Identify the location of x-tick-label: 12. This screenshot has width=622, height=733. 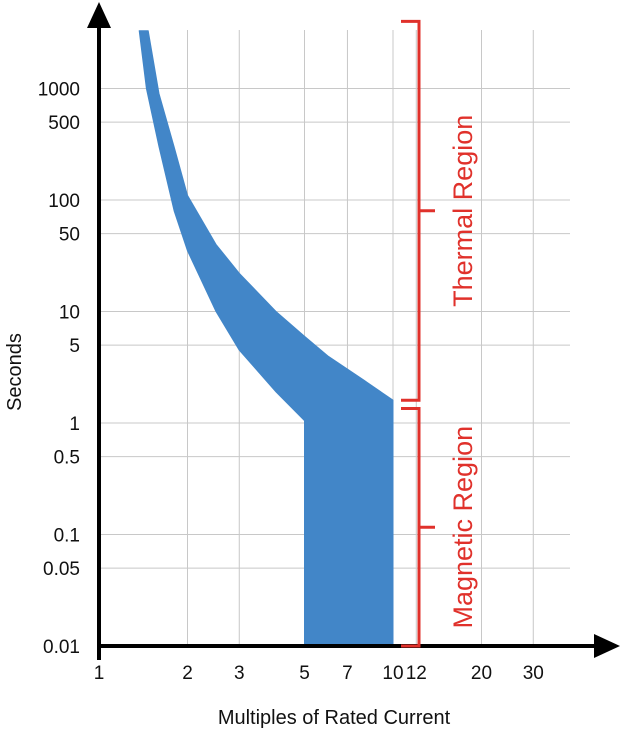
(416, 673).